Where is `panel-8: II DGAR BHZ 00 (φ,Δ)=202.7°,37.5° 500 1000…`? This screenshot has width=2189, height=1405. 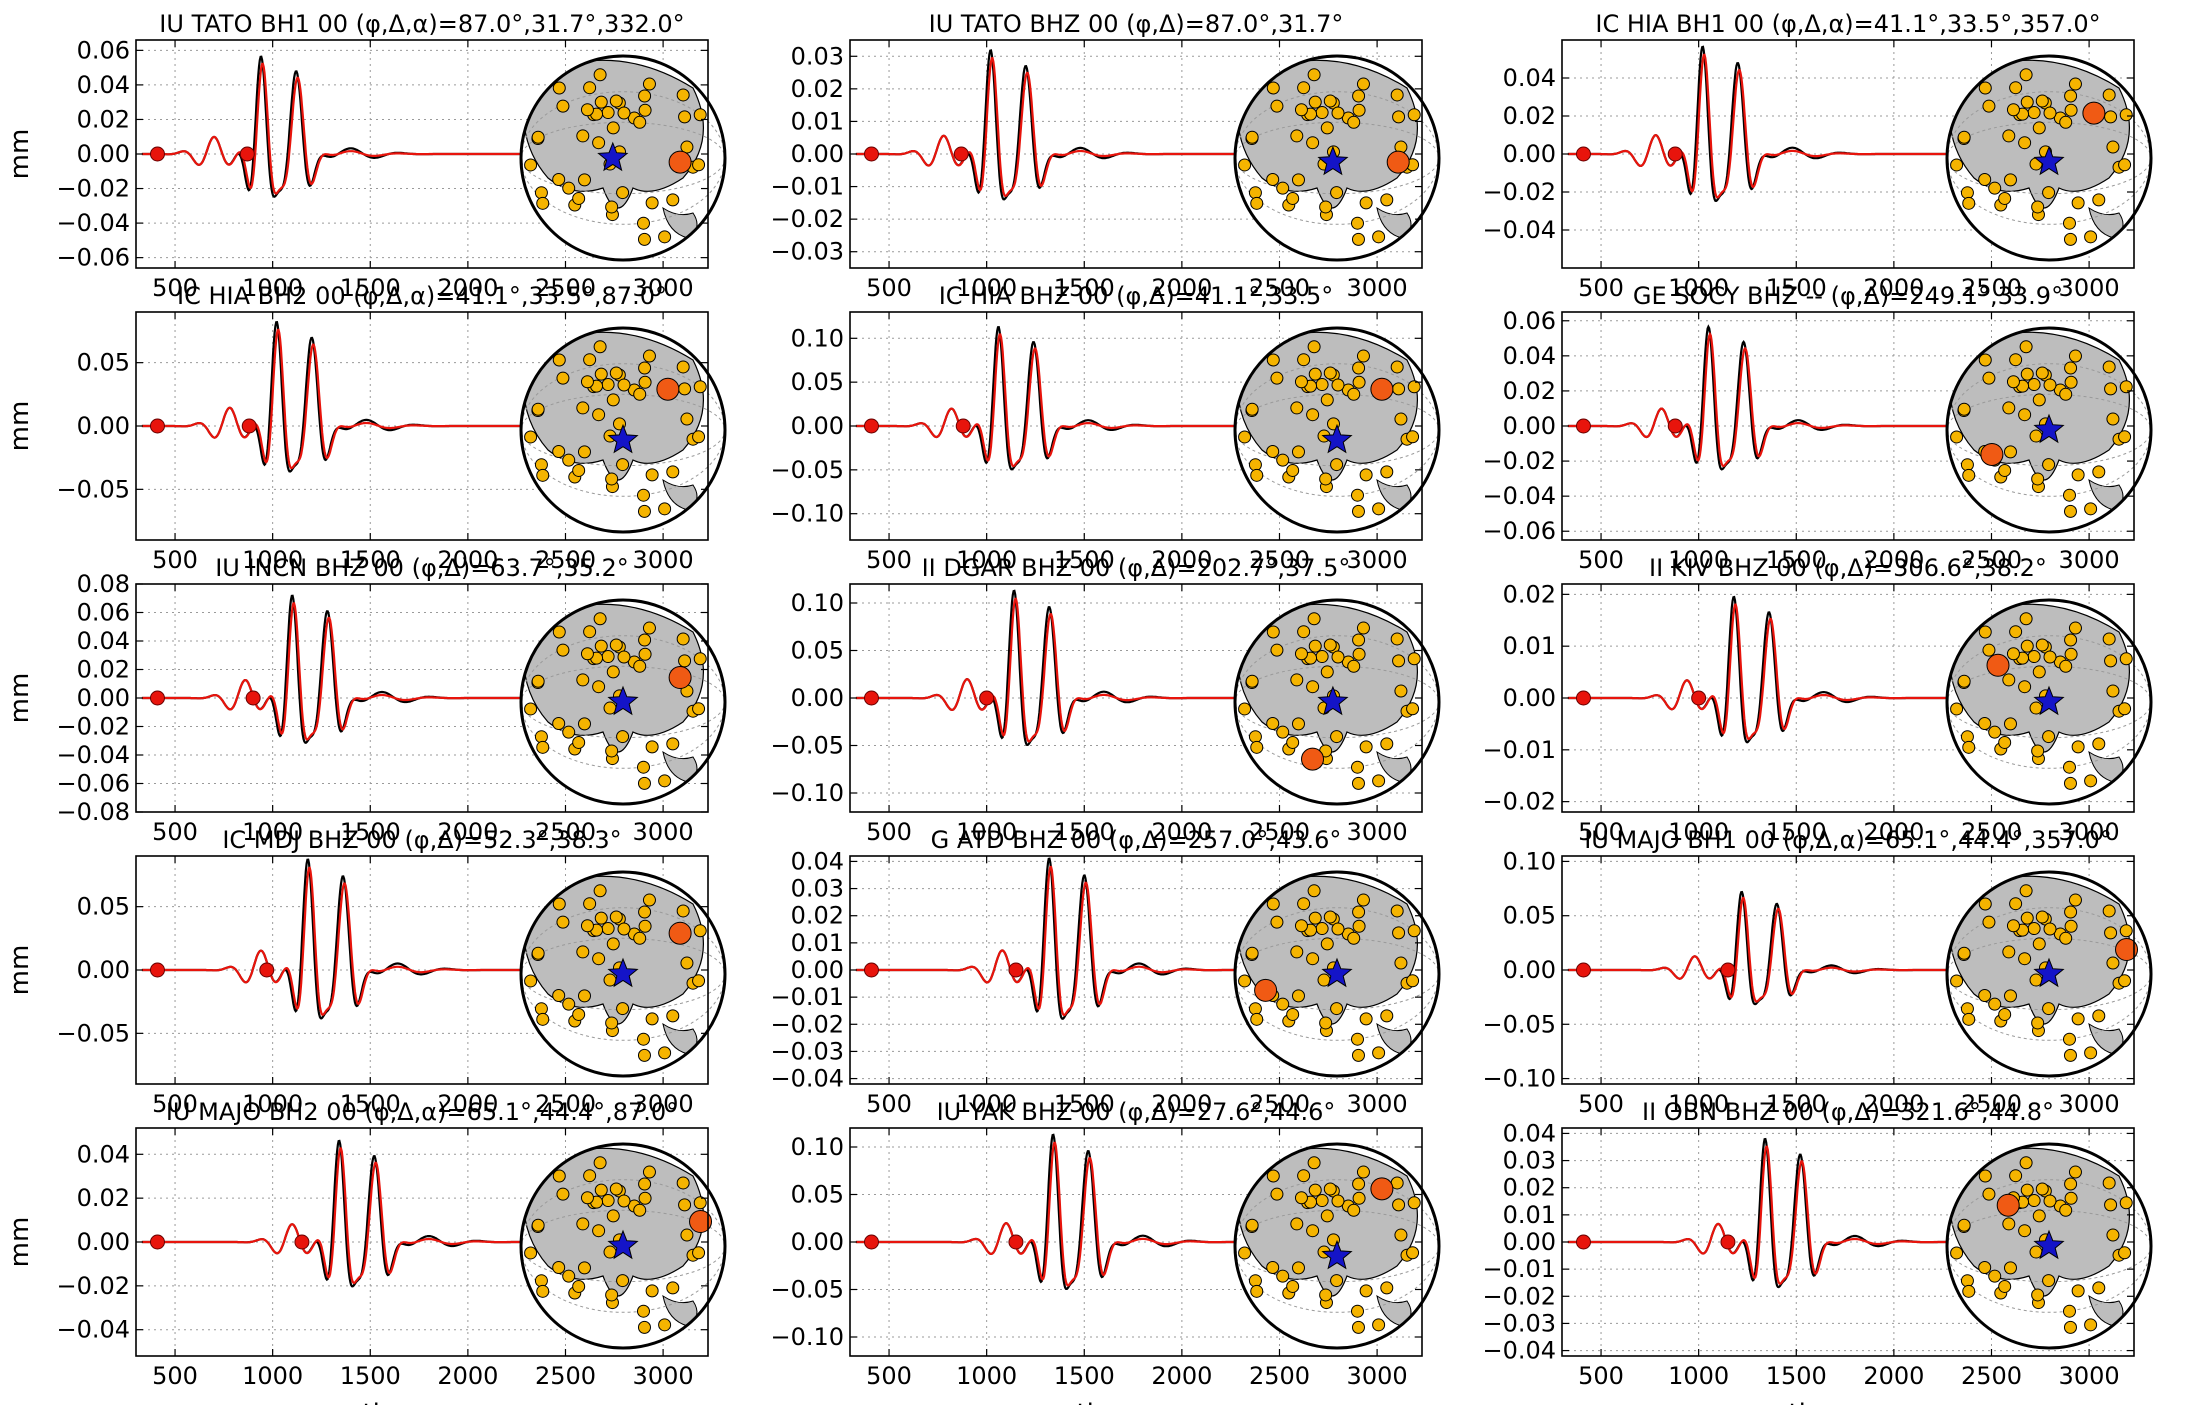
panel-8: II DGAR BHZ 00 (φ,Δ)=202.7°,37.5° 500 1000… is located at coordinates (1105, 700).